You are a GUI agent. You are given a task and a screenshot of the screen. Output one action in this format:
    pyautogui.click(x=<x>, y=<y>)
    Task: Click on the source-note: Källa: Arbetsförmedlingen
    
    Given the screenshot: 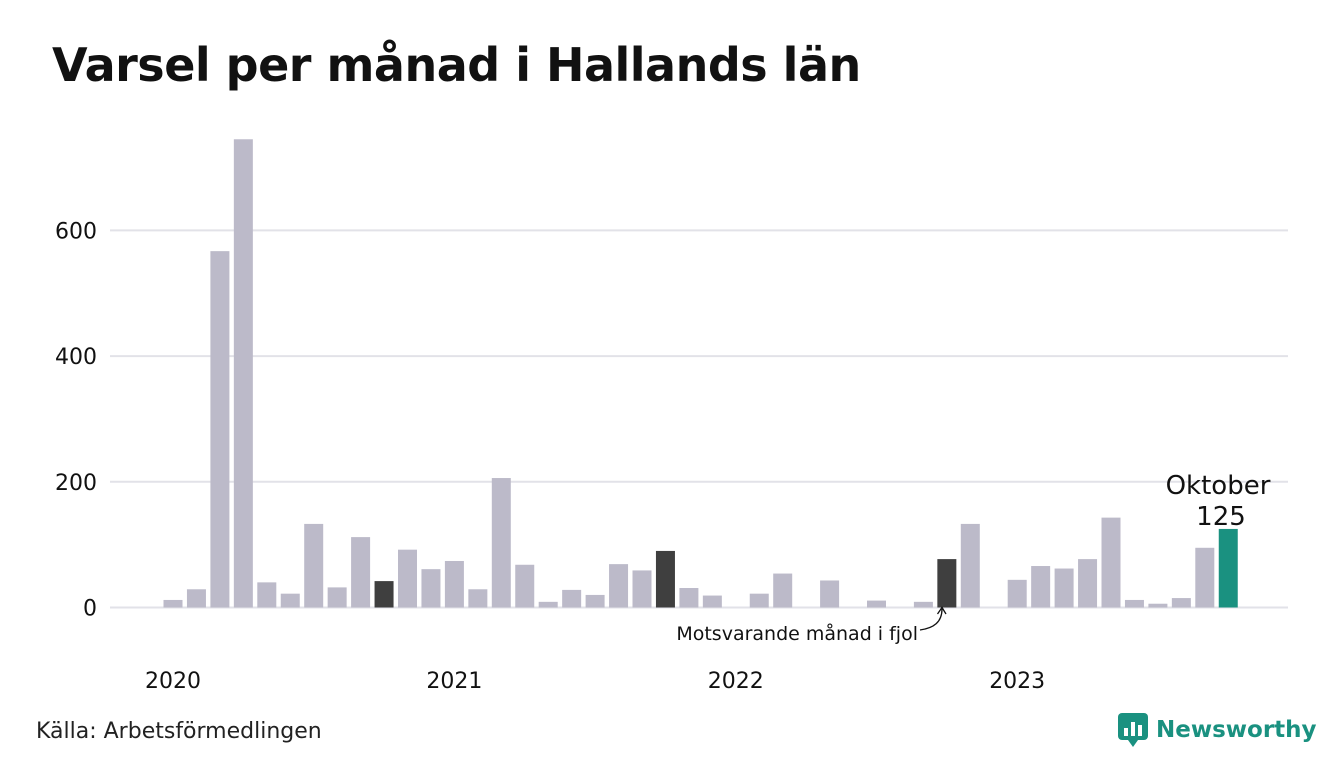 What is the action you would take?
    pyautogui.click(x=179, y=731)
    